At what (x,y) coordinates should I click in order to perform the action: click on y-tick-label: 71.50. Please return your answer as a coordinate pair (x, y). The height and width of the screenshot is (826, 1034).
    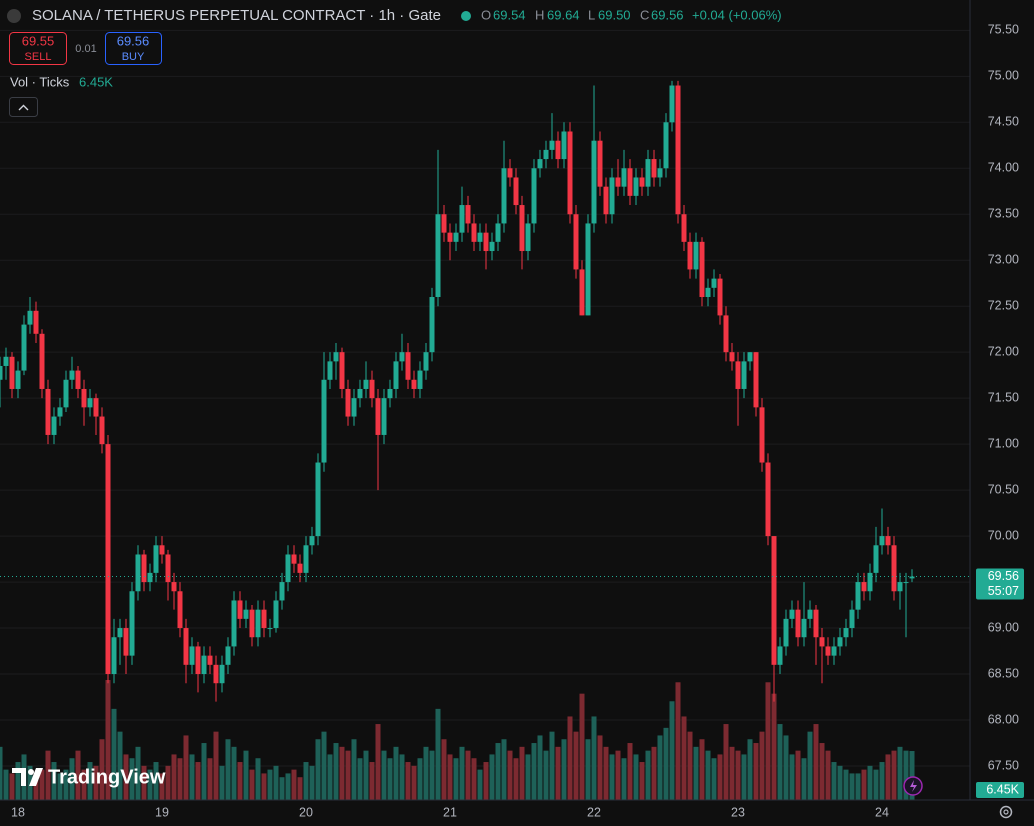
    Looking at the image, I should click on (1003, 397).